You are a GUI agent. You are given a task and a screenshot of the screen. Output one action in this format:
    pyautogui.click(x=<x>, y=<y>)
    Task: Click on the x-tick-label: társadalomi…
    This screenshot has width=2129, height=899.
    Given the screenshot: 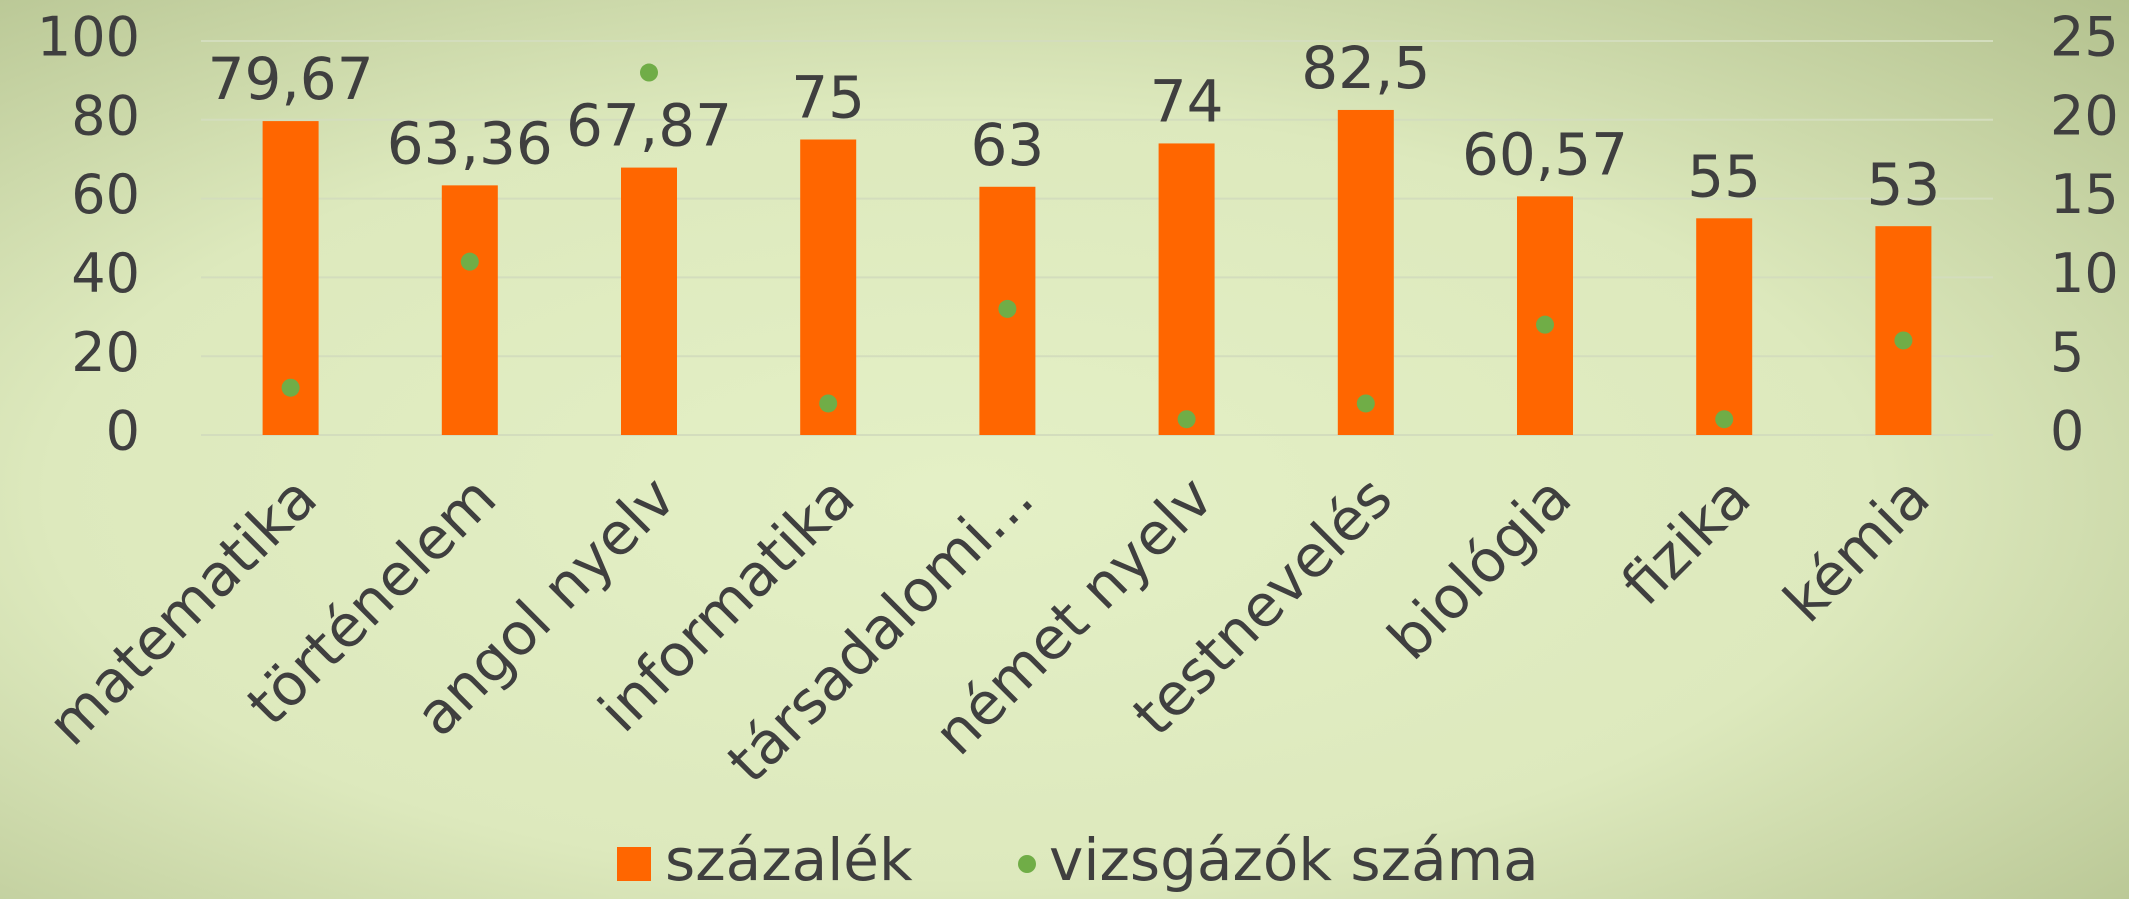 What is the action you would take?
    pyautogui.click(x=880, y=629)
    